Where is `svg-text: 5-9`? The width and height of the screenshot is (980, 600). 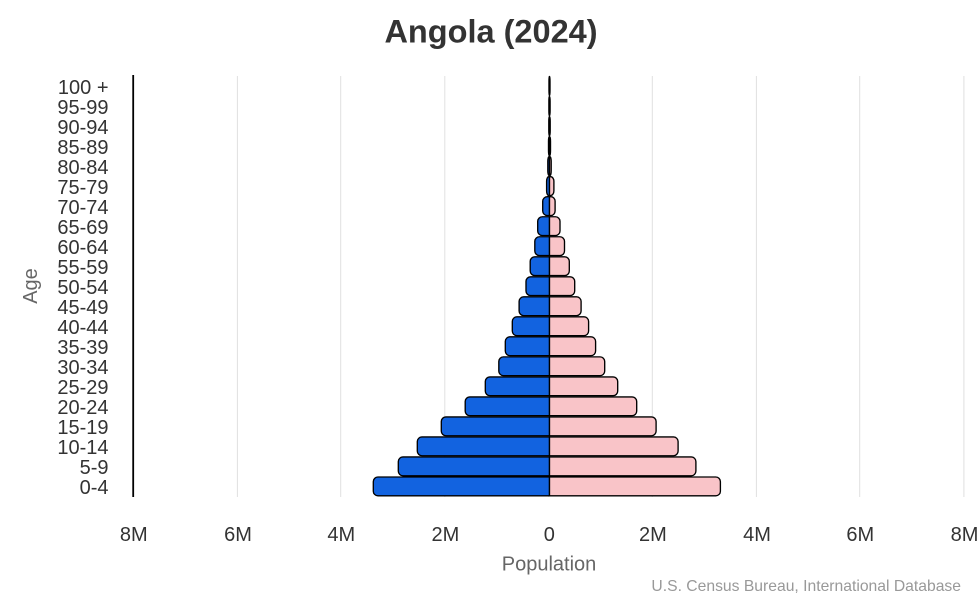 svg-text: 5-9 is located at coordinates (94, 468).